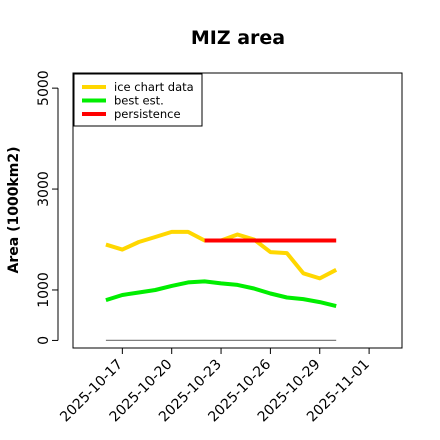 This screenshot has height=440, width=440. I want to click on series-line-best-est, so click(221, 294).